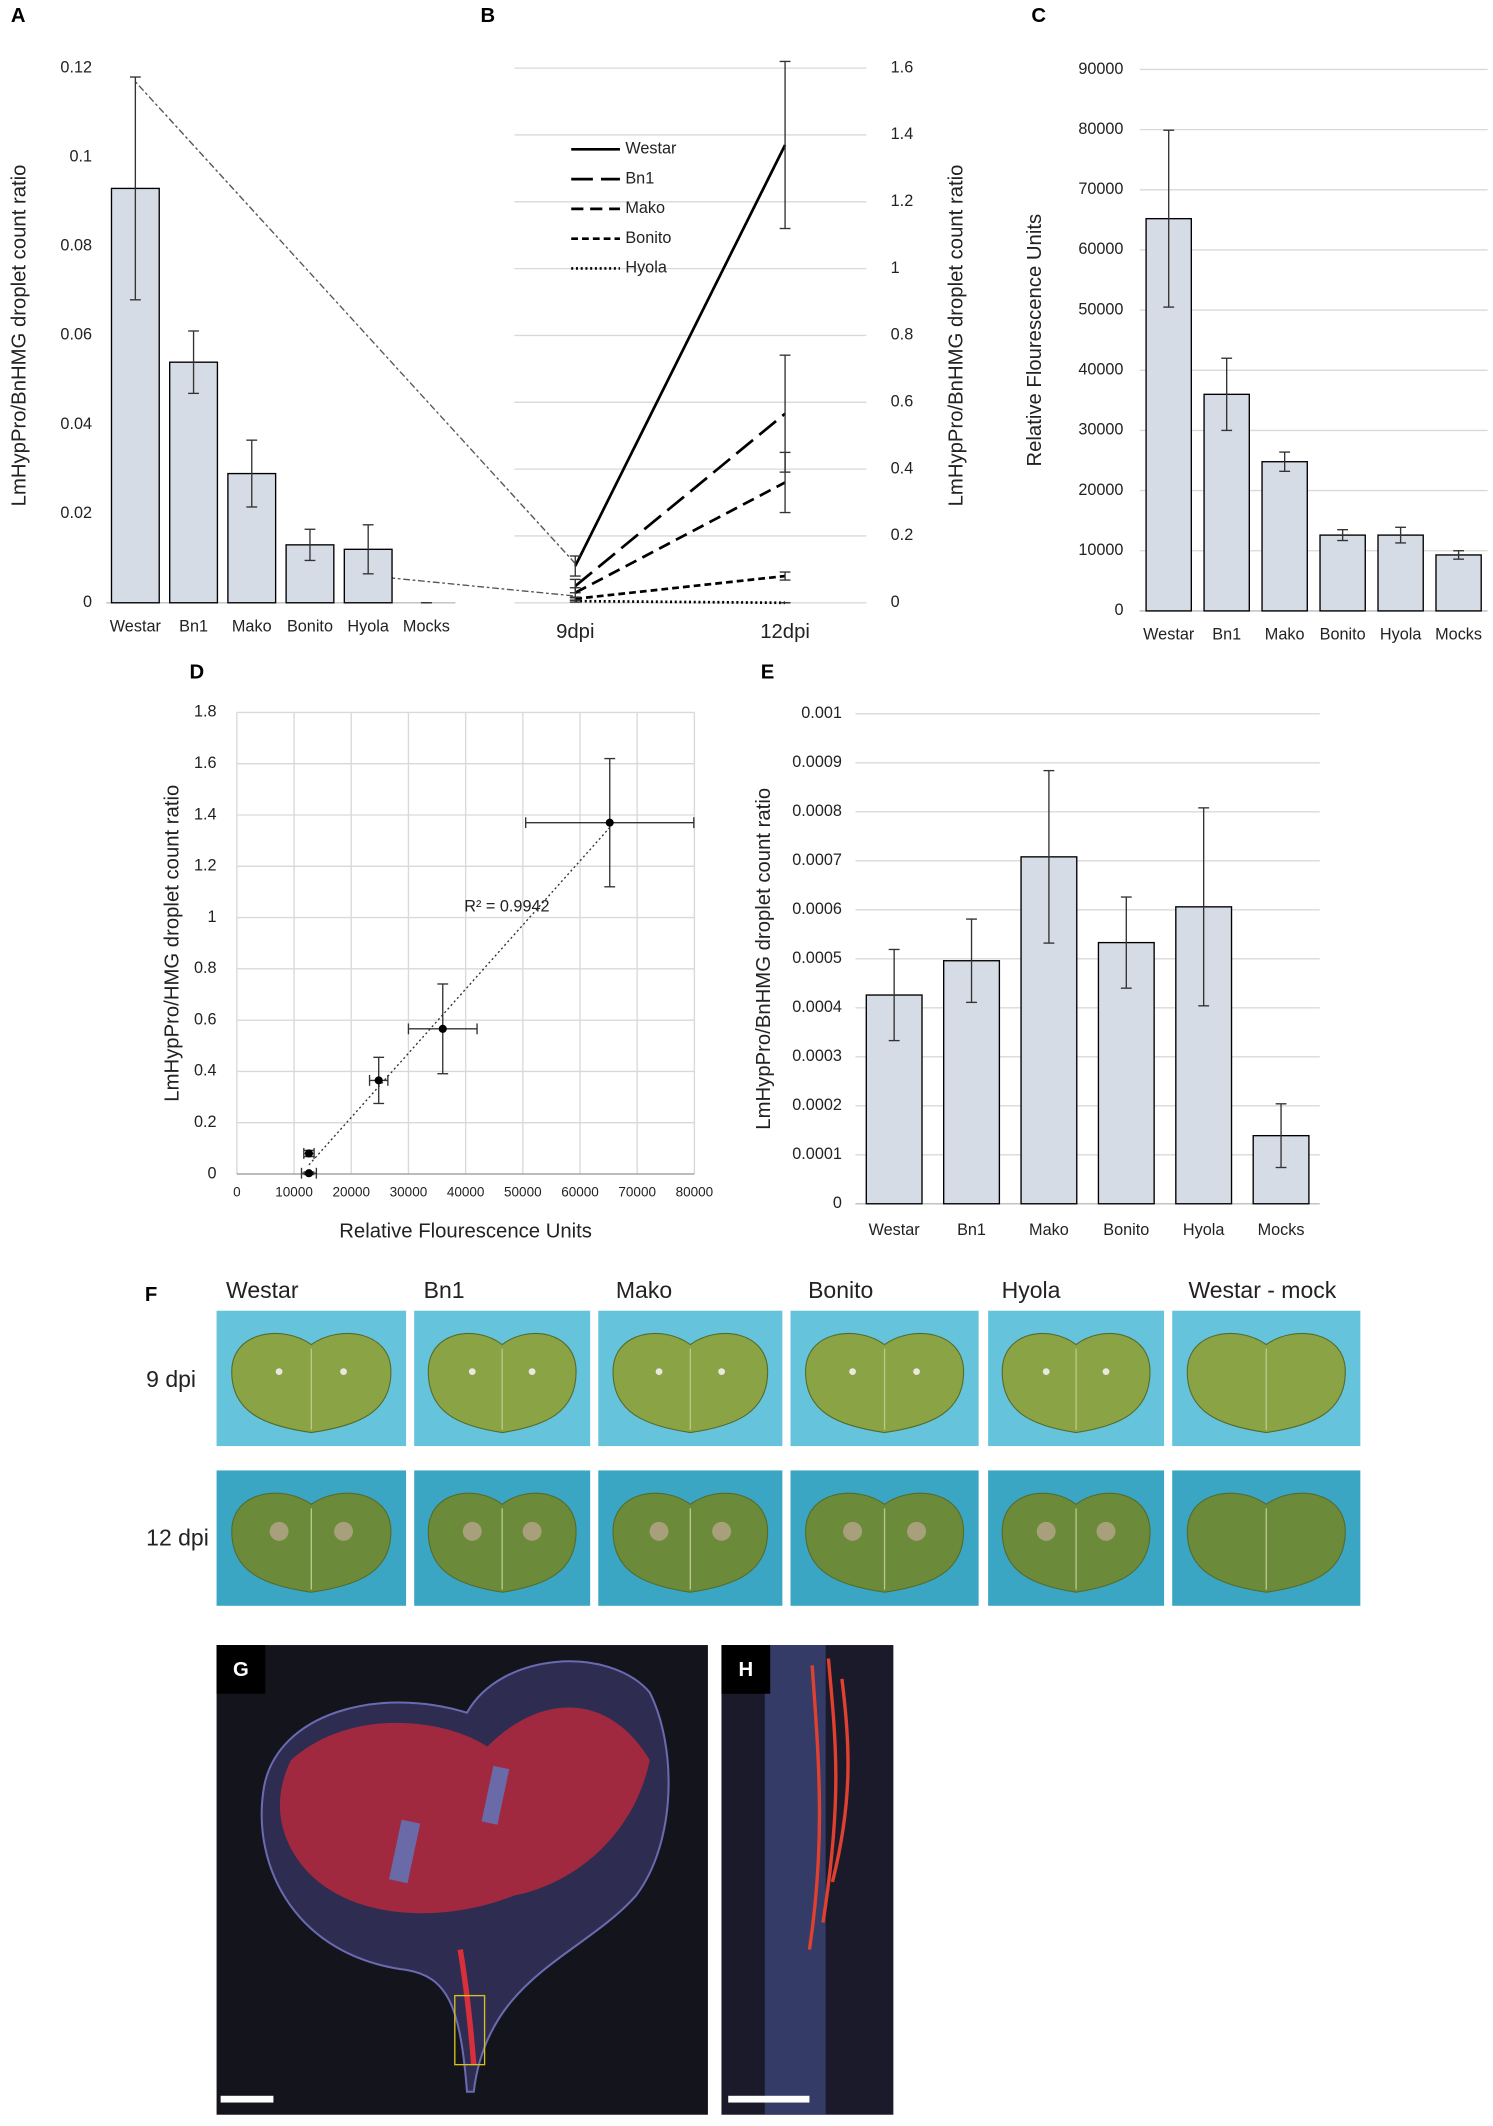 The height and width of the screenshot is (2126, 1493). Describe the element at coordinates (1100, 69) in the screenshot. I see `y-tick-label: 90000` at that location.